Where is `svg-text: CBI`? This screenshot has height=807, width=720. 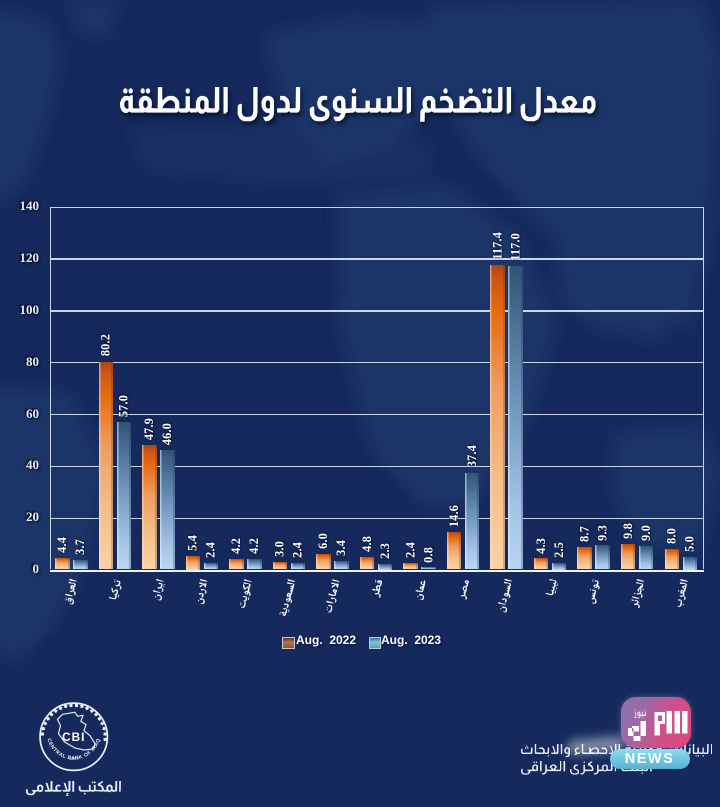 svg-text: CBI is located at coordinates (73, 737).